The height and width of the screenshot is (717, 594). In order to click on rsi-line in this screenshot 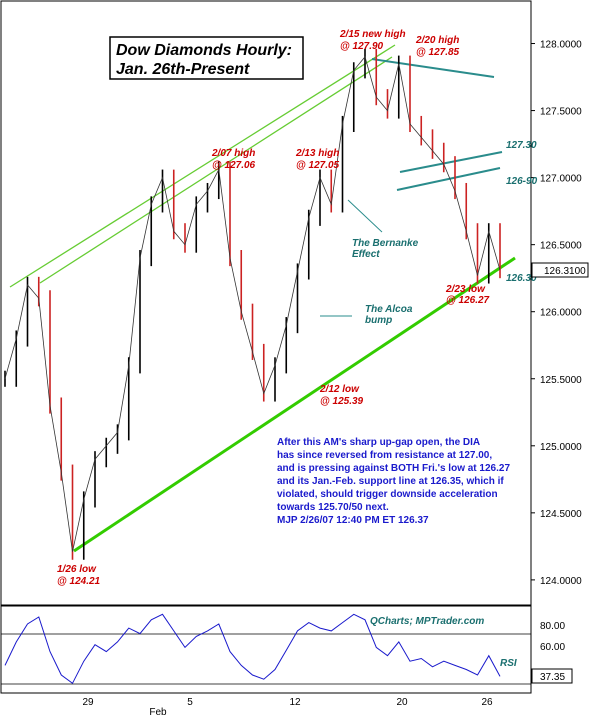, I will do `click(252, 649)`.